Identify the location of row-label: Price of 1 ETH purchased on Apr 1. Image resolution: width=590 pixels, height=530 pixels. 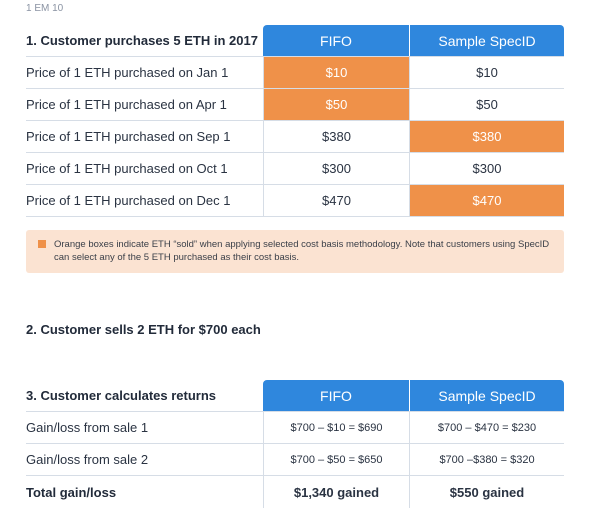
(126, 104).